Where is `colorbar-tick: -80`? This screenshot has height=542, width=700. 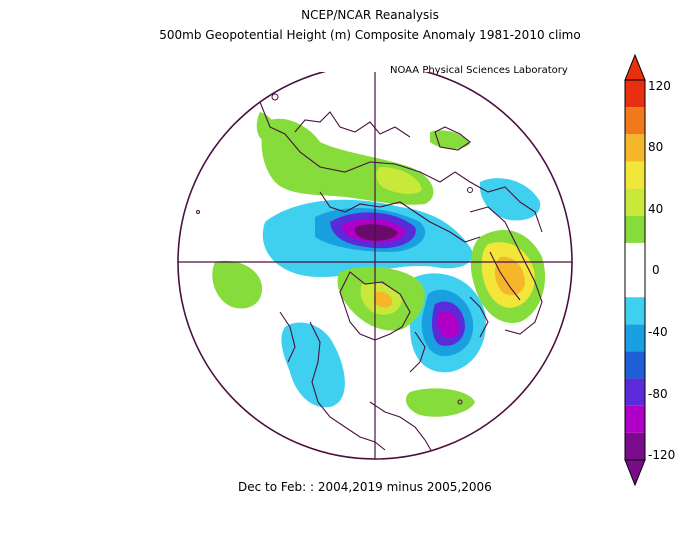 colorbar-tick: -80 is located at coordinates (658, 394).